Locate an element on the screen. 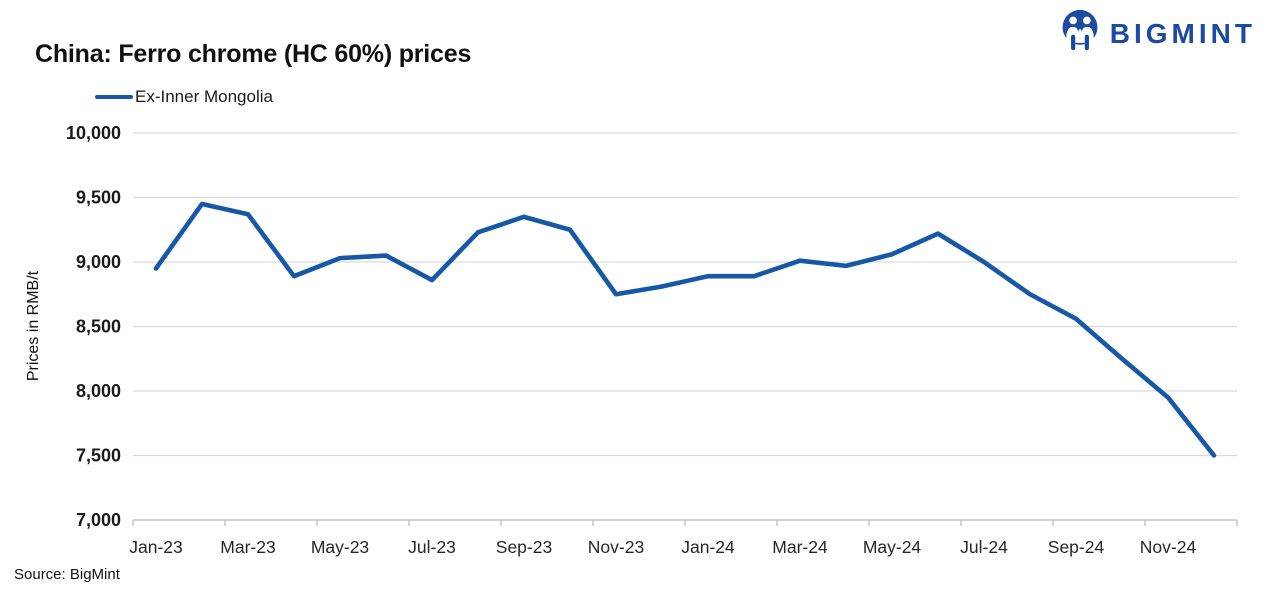 The height and width of the screenshot is (603, 1274). legend-line-swatch is located at coordinates (114, 97).